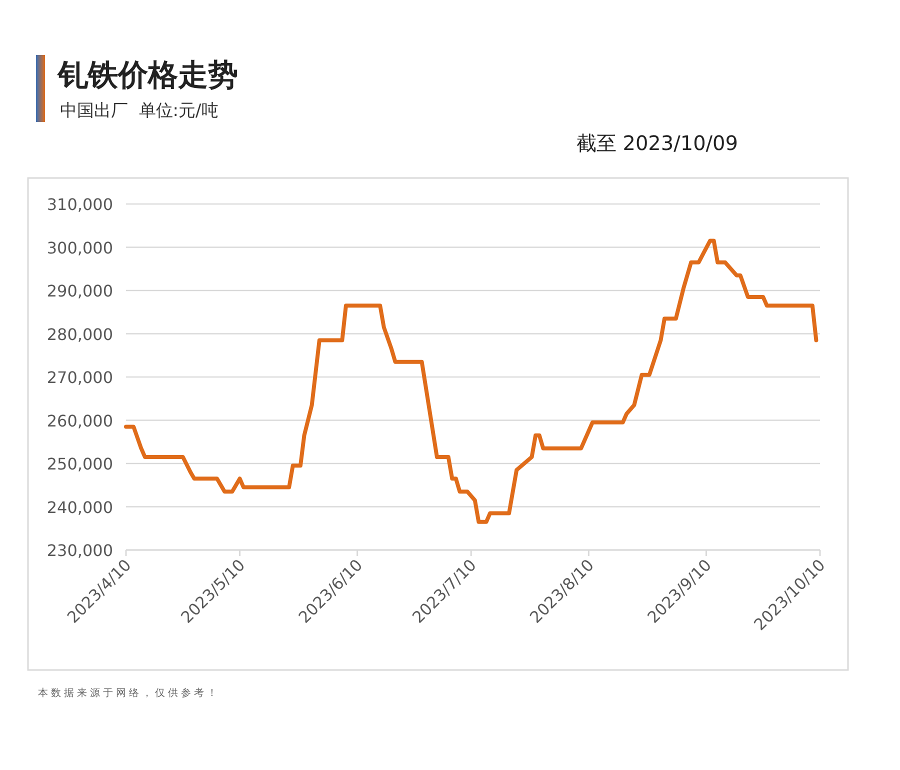 The image size is (900, 770). What do you see at coordinates (129, 693) in the screenshot?
I see `text: 本数据来源于网络，仅供参考！` at bounding box center [129, 693].